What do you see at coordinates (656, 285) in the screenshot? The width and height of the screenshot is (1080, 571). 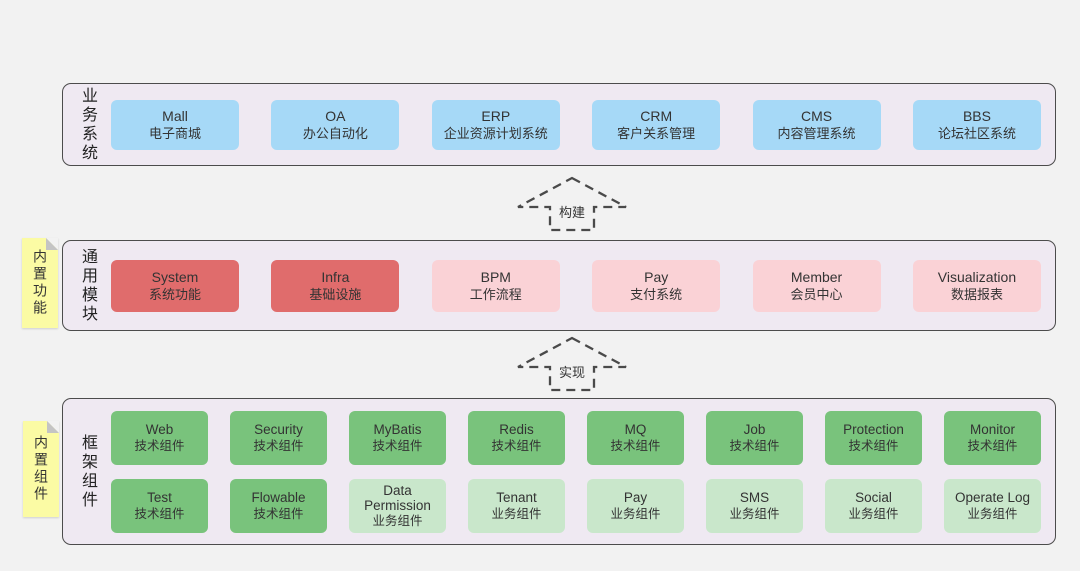 I see `box-pay-module: Pay 支付系统` at bounding box center [656, 285].